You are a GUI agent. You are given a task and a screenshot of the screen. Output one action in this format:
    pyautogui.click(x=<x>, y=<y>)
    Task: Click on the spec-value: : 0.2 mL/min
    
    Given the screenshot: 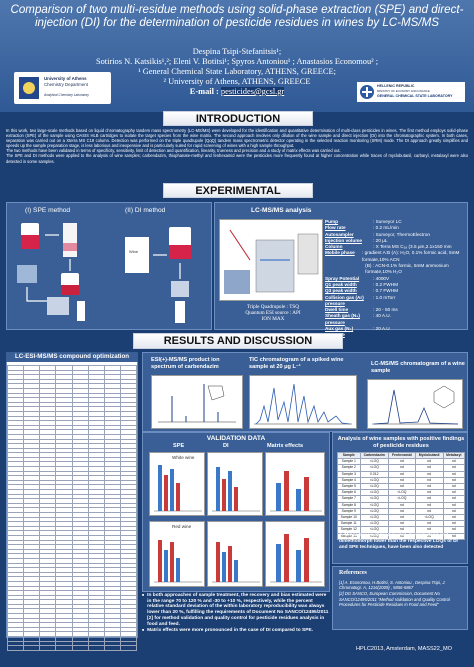 What is the action you would take?
    pyautogui.click(x=386, y=228)
    